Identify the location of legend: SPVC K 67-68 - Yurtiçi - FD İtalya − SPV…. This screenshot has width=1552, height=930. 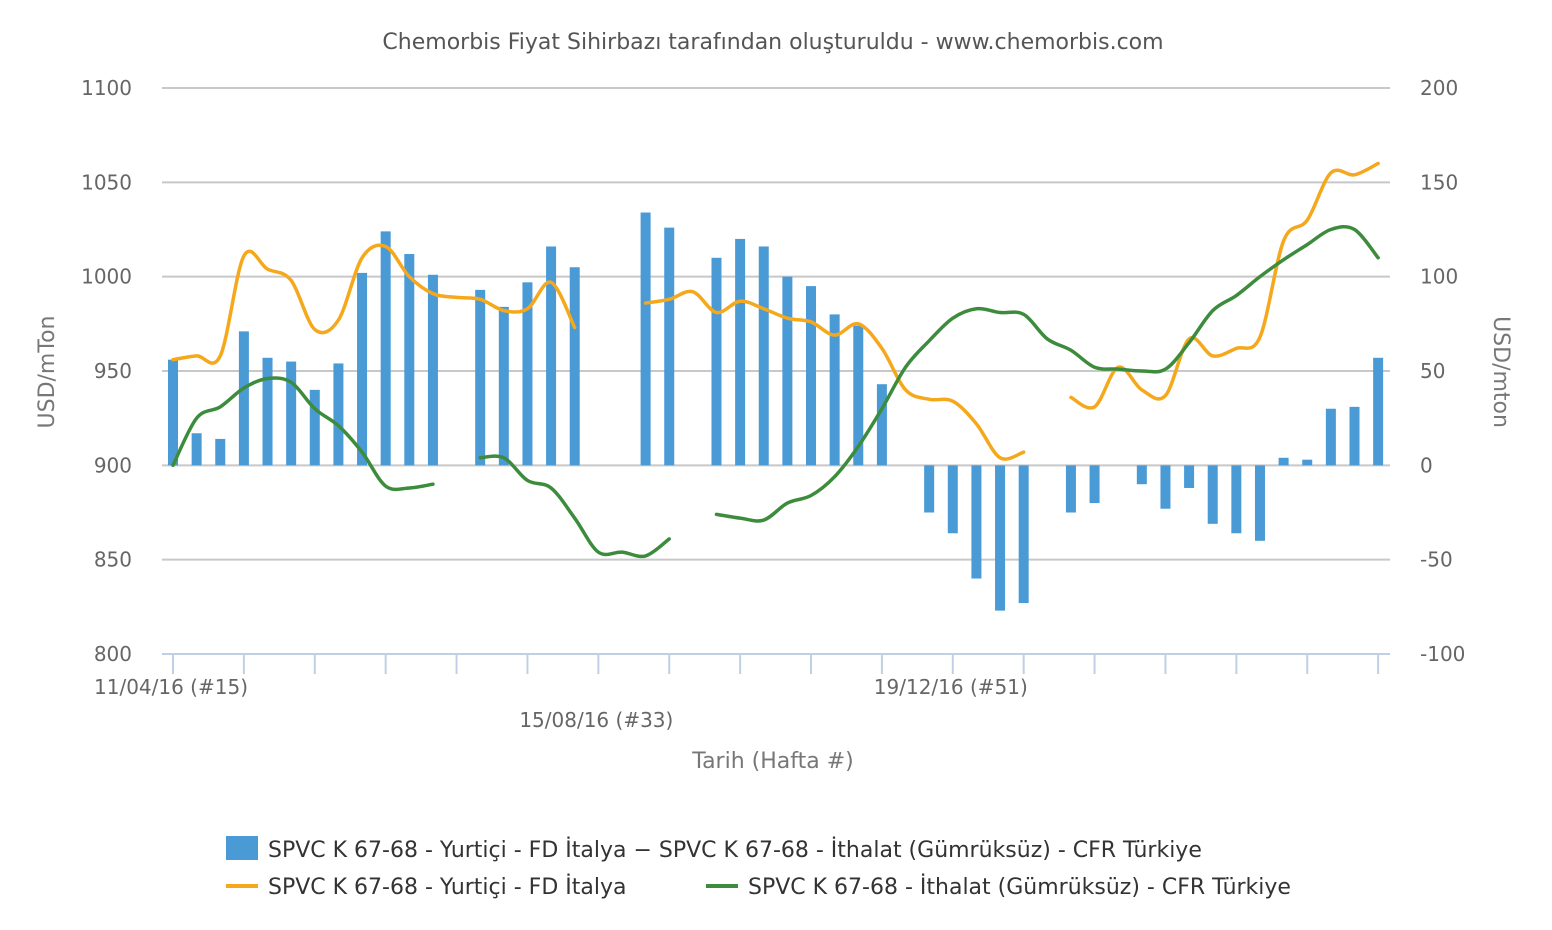
(758, 868).